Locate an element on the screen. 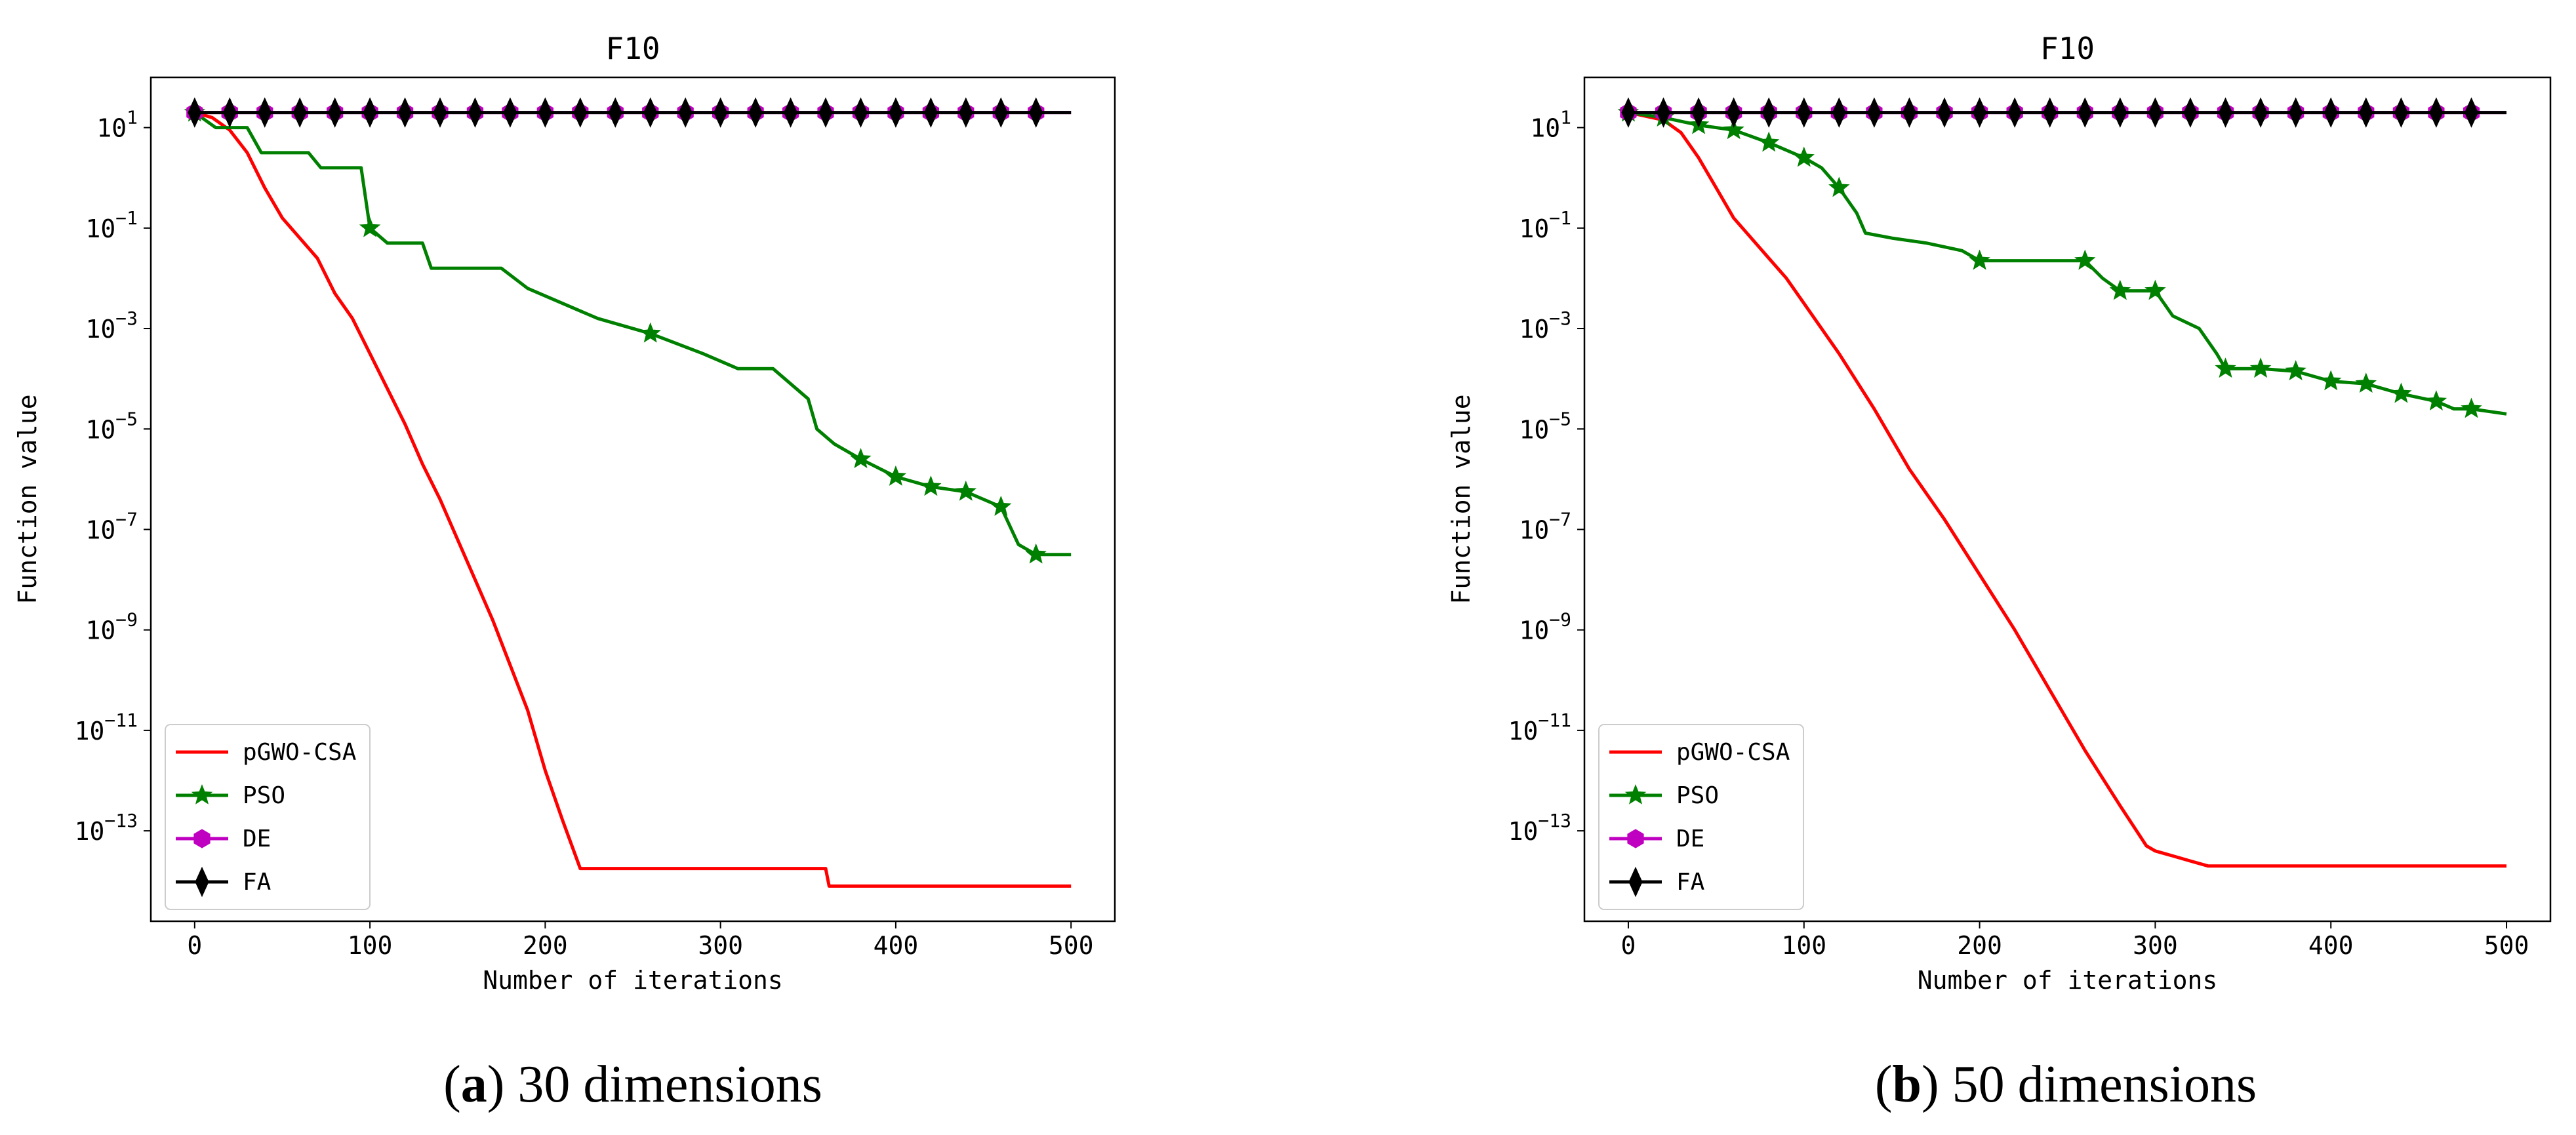 This screenshot has width=2576, height=1135. y-tick-exponent: −5 is located at coordinates (126, 418).